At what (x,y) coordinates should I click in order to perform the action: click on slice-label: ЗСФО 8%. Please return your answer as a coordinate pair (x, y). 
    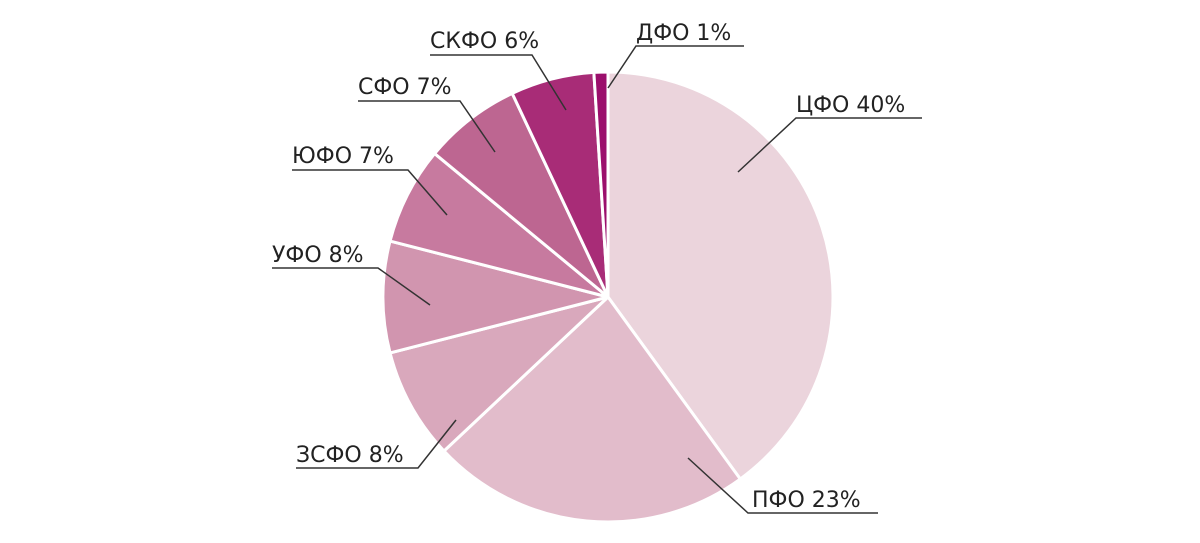
    Looking at the image, I should click on (350, 455).